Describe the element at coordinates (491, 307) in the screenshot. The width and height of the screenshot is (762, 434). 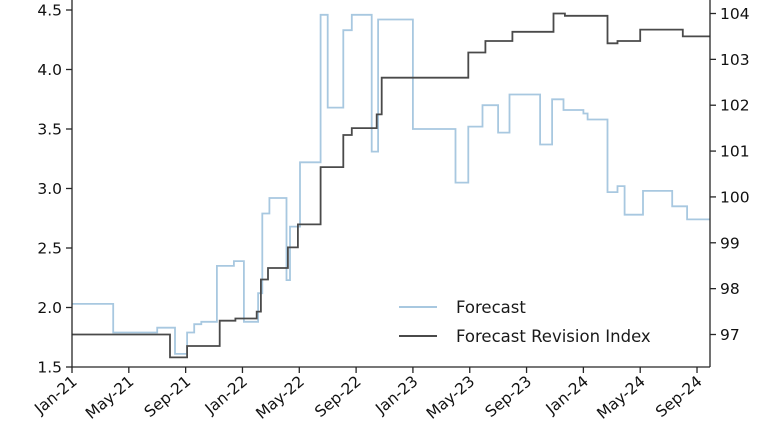
I see `legend-label-forecast: Forecast` at that location.